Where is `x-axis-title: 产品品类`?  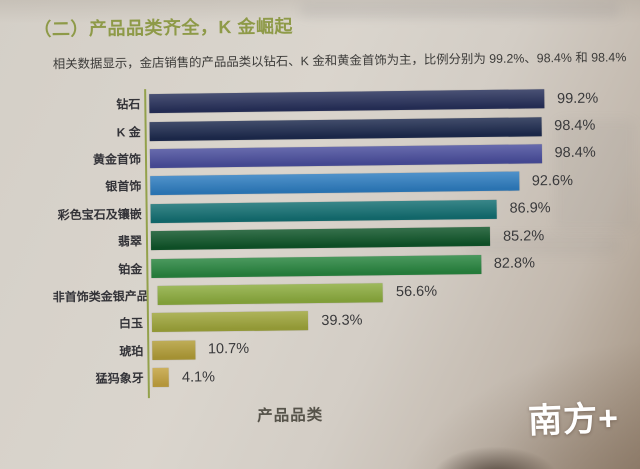
x-axis-title: 产品品类 is located at coordinates (290, 415).